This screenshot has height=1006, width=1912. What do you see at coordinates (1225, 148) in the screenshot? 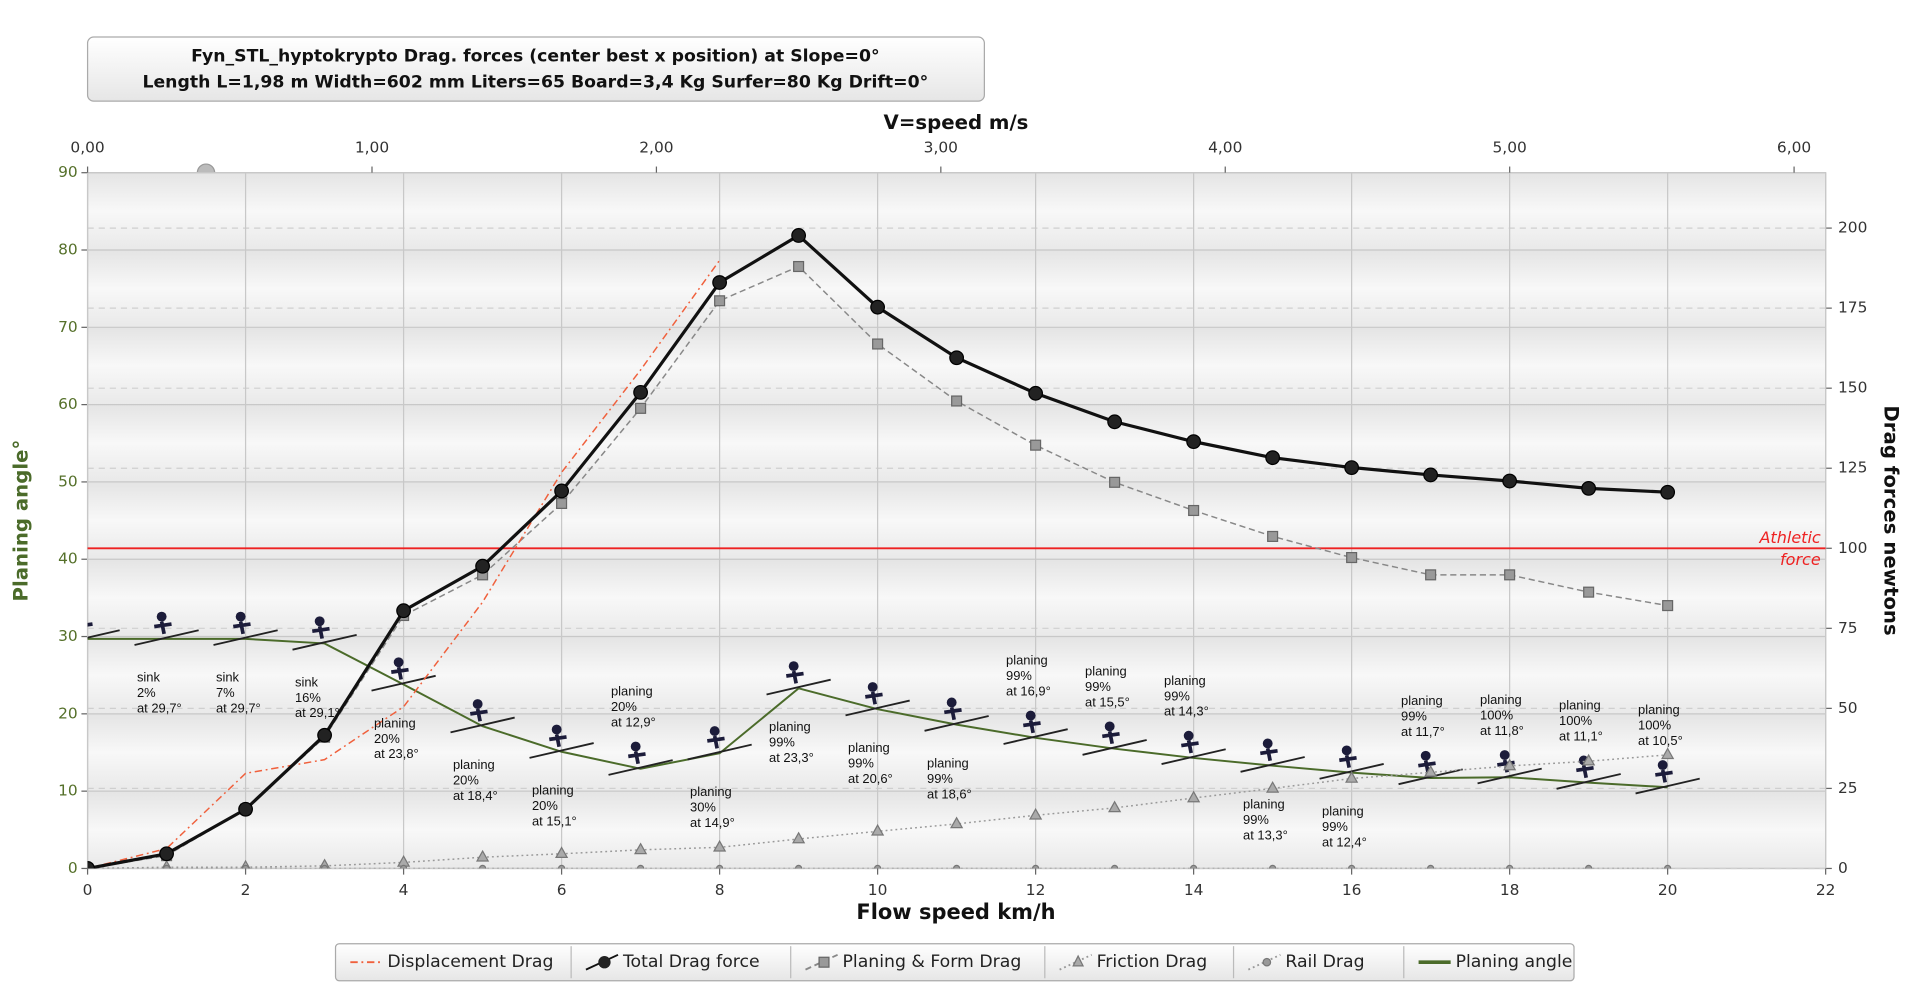
I see `x2-tick-label: 4,00` at bounding box center [1225, 148].